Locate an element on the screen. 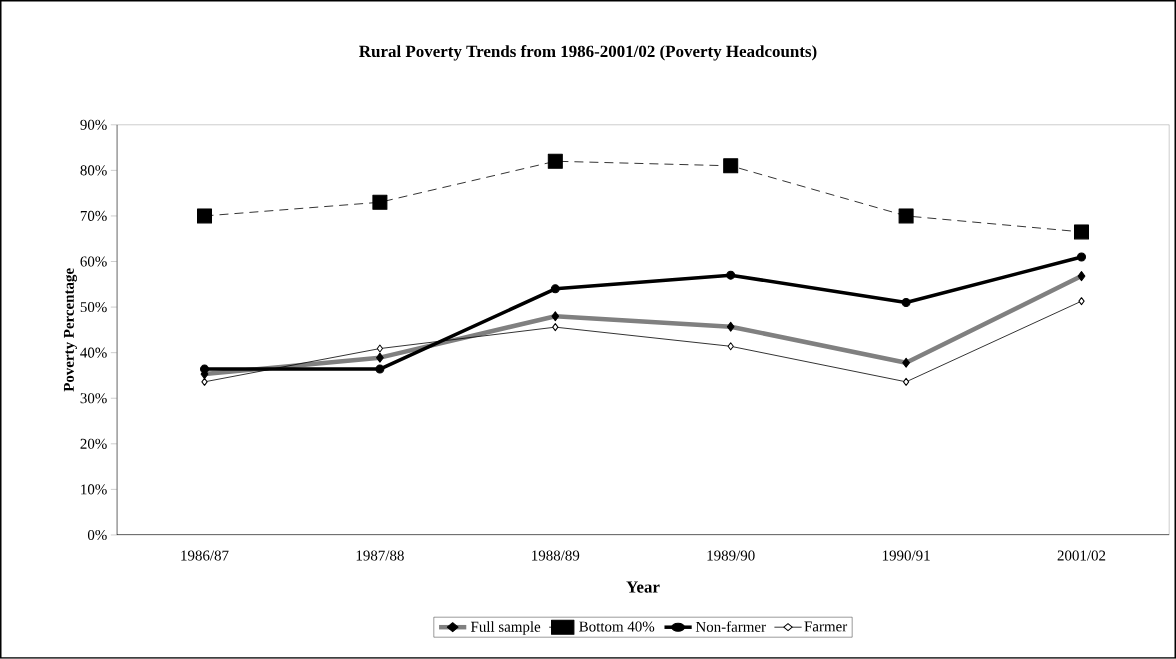  legend-label: Farmer is located at coordinates (826, 626).